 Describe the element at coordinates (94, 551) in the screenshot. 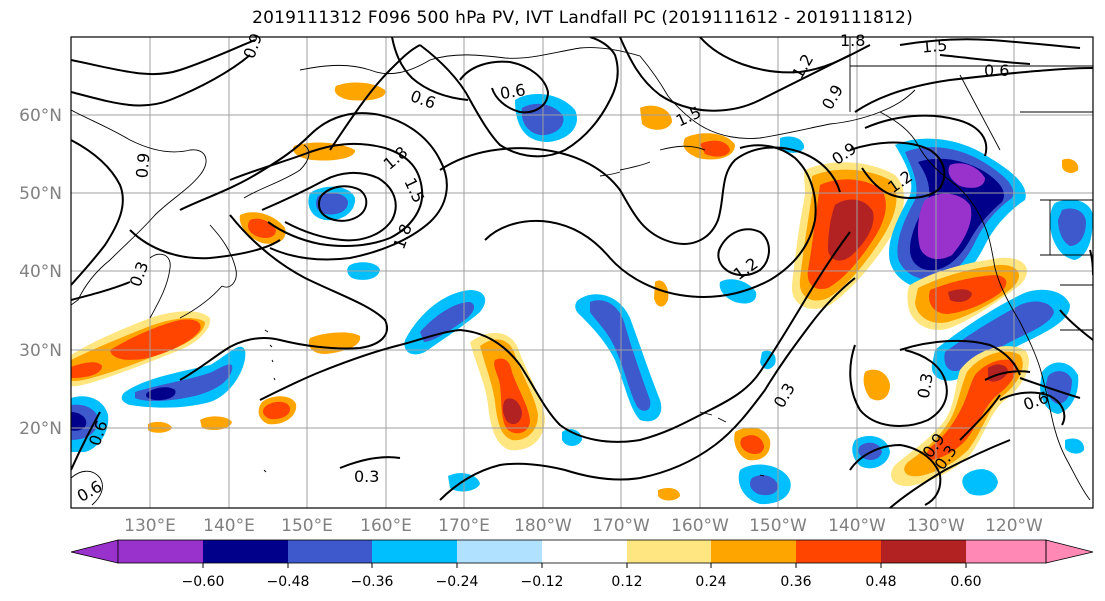

I see `colorbar-extend-low` at that location.